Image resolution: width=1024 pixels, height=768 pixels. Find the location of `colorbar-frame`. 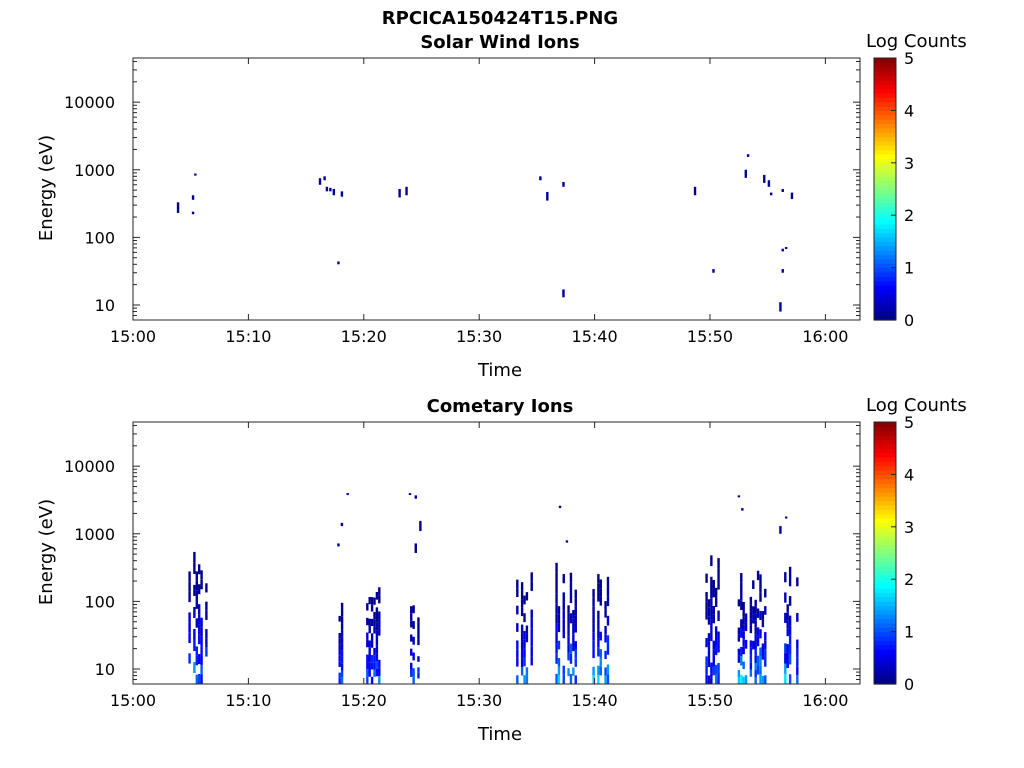

colorbar-frame is located at coordinates (885, 189).